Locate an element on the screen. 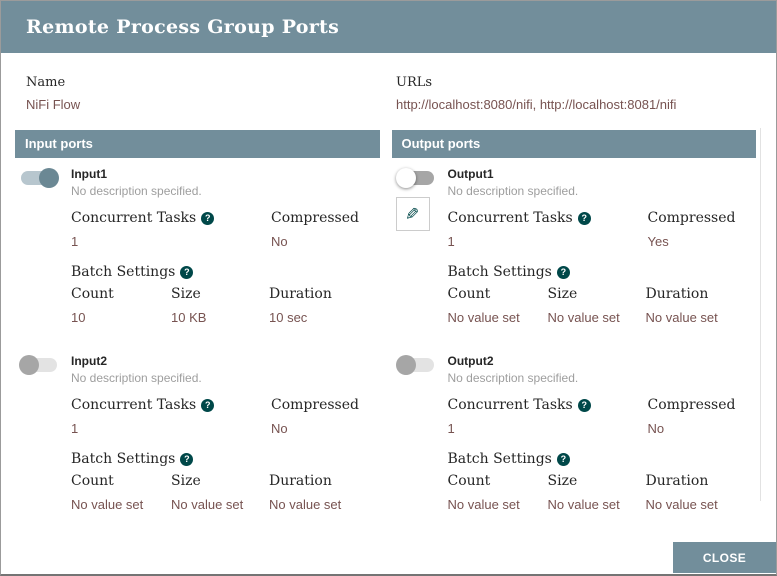 This screenshot has width=777, height=576. pencil-icon: ✎ is located at coordinates (412, 214).